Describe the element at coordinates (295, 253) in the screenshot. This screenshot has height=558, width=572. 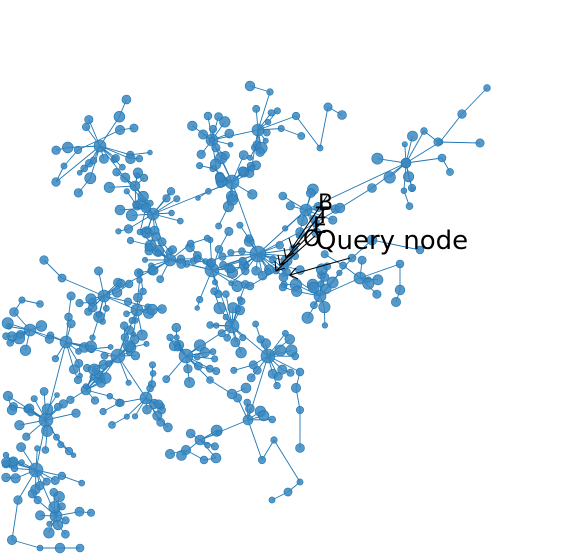
I see `arrow-o` at that location.